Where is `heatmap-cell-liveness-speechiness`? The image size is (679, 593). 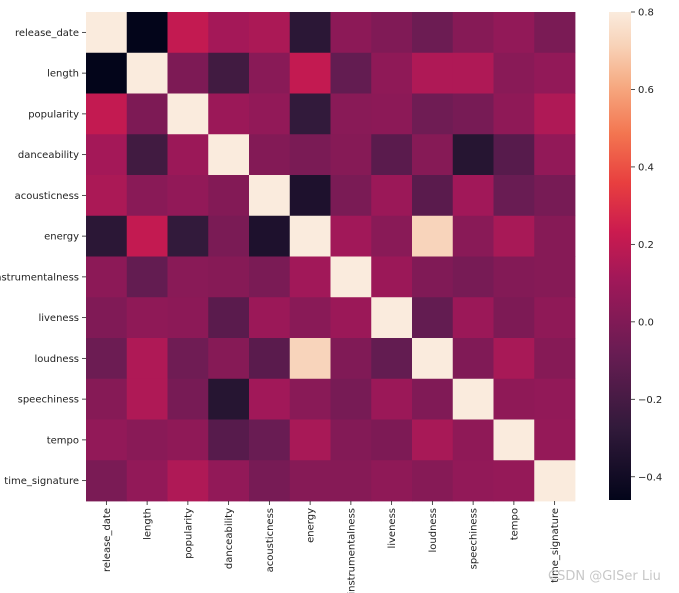 heatmap-cell-liveness-speechiness is located at coordinates (473, 318).